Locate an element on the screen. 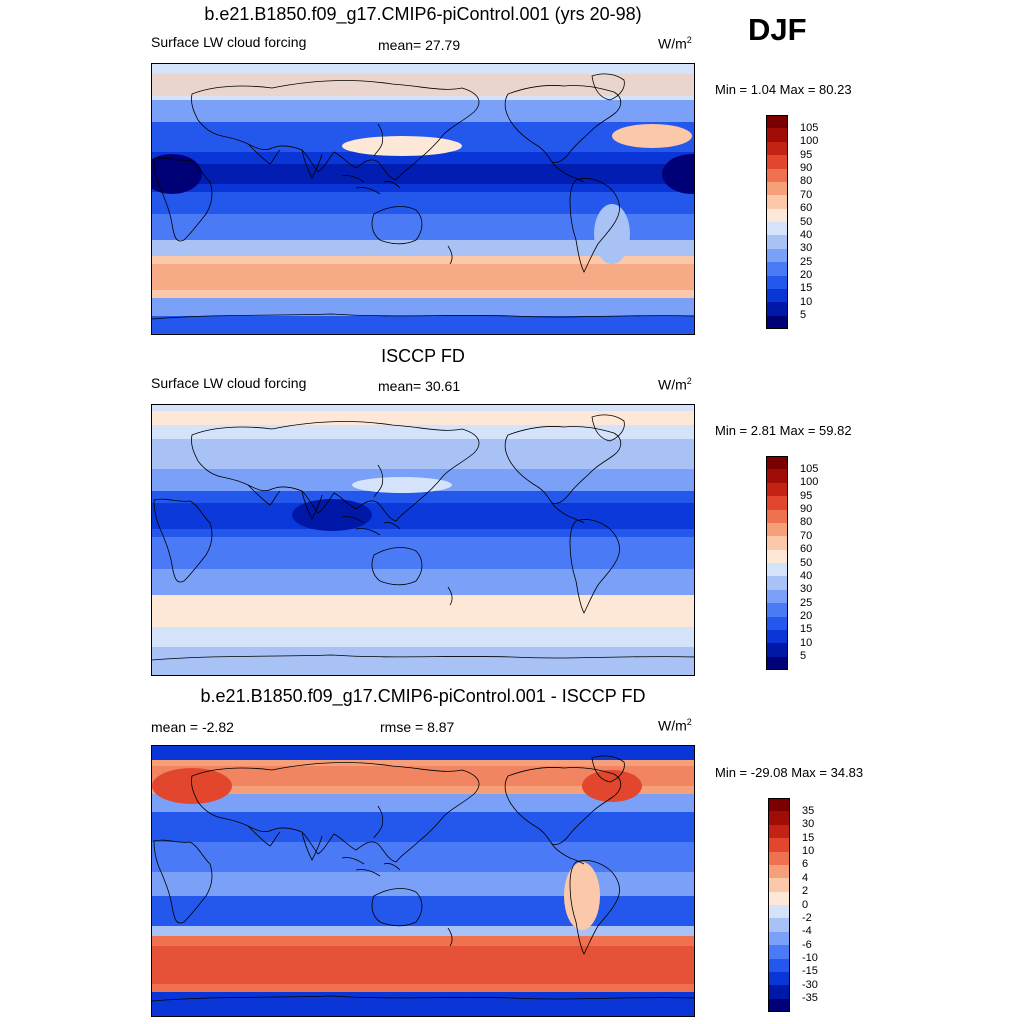  colorbar-tick-label: -35 is located at coordinates (810, 998).